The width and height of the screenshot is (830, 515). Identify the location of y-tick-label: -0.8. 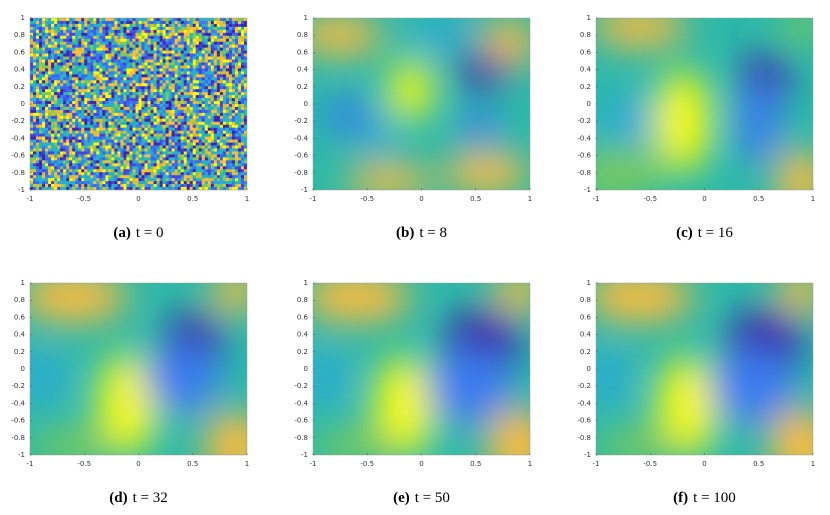
(584, 173).